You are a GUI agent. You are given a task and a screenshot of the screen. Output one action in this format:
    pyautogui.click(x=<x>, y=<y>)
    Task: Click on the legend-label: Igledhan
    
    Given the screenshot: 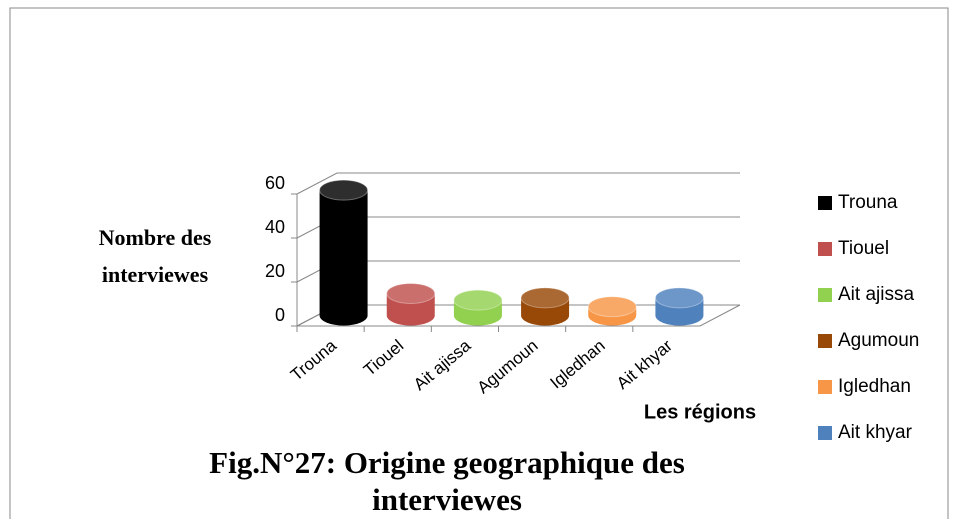 What is the action you would take?
    pyautogui.click(x=874, y=386)
    